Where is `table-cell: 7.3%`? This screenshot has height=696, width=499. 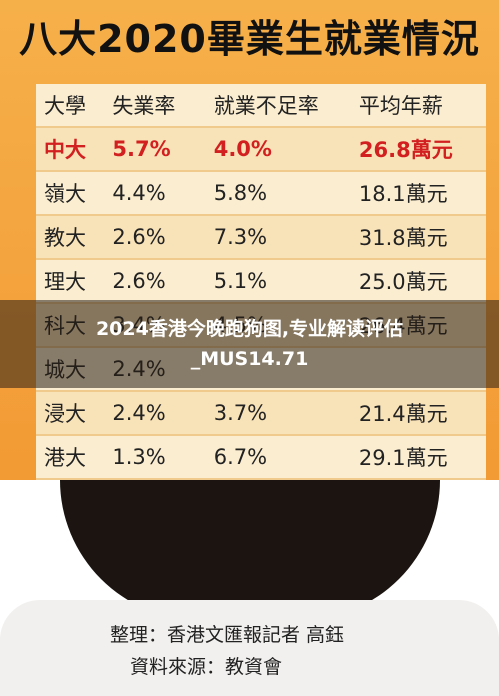
table-cell: 7.3% is located at coordinates (278, 237).